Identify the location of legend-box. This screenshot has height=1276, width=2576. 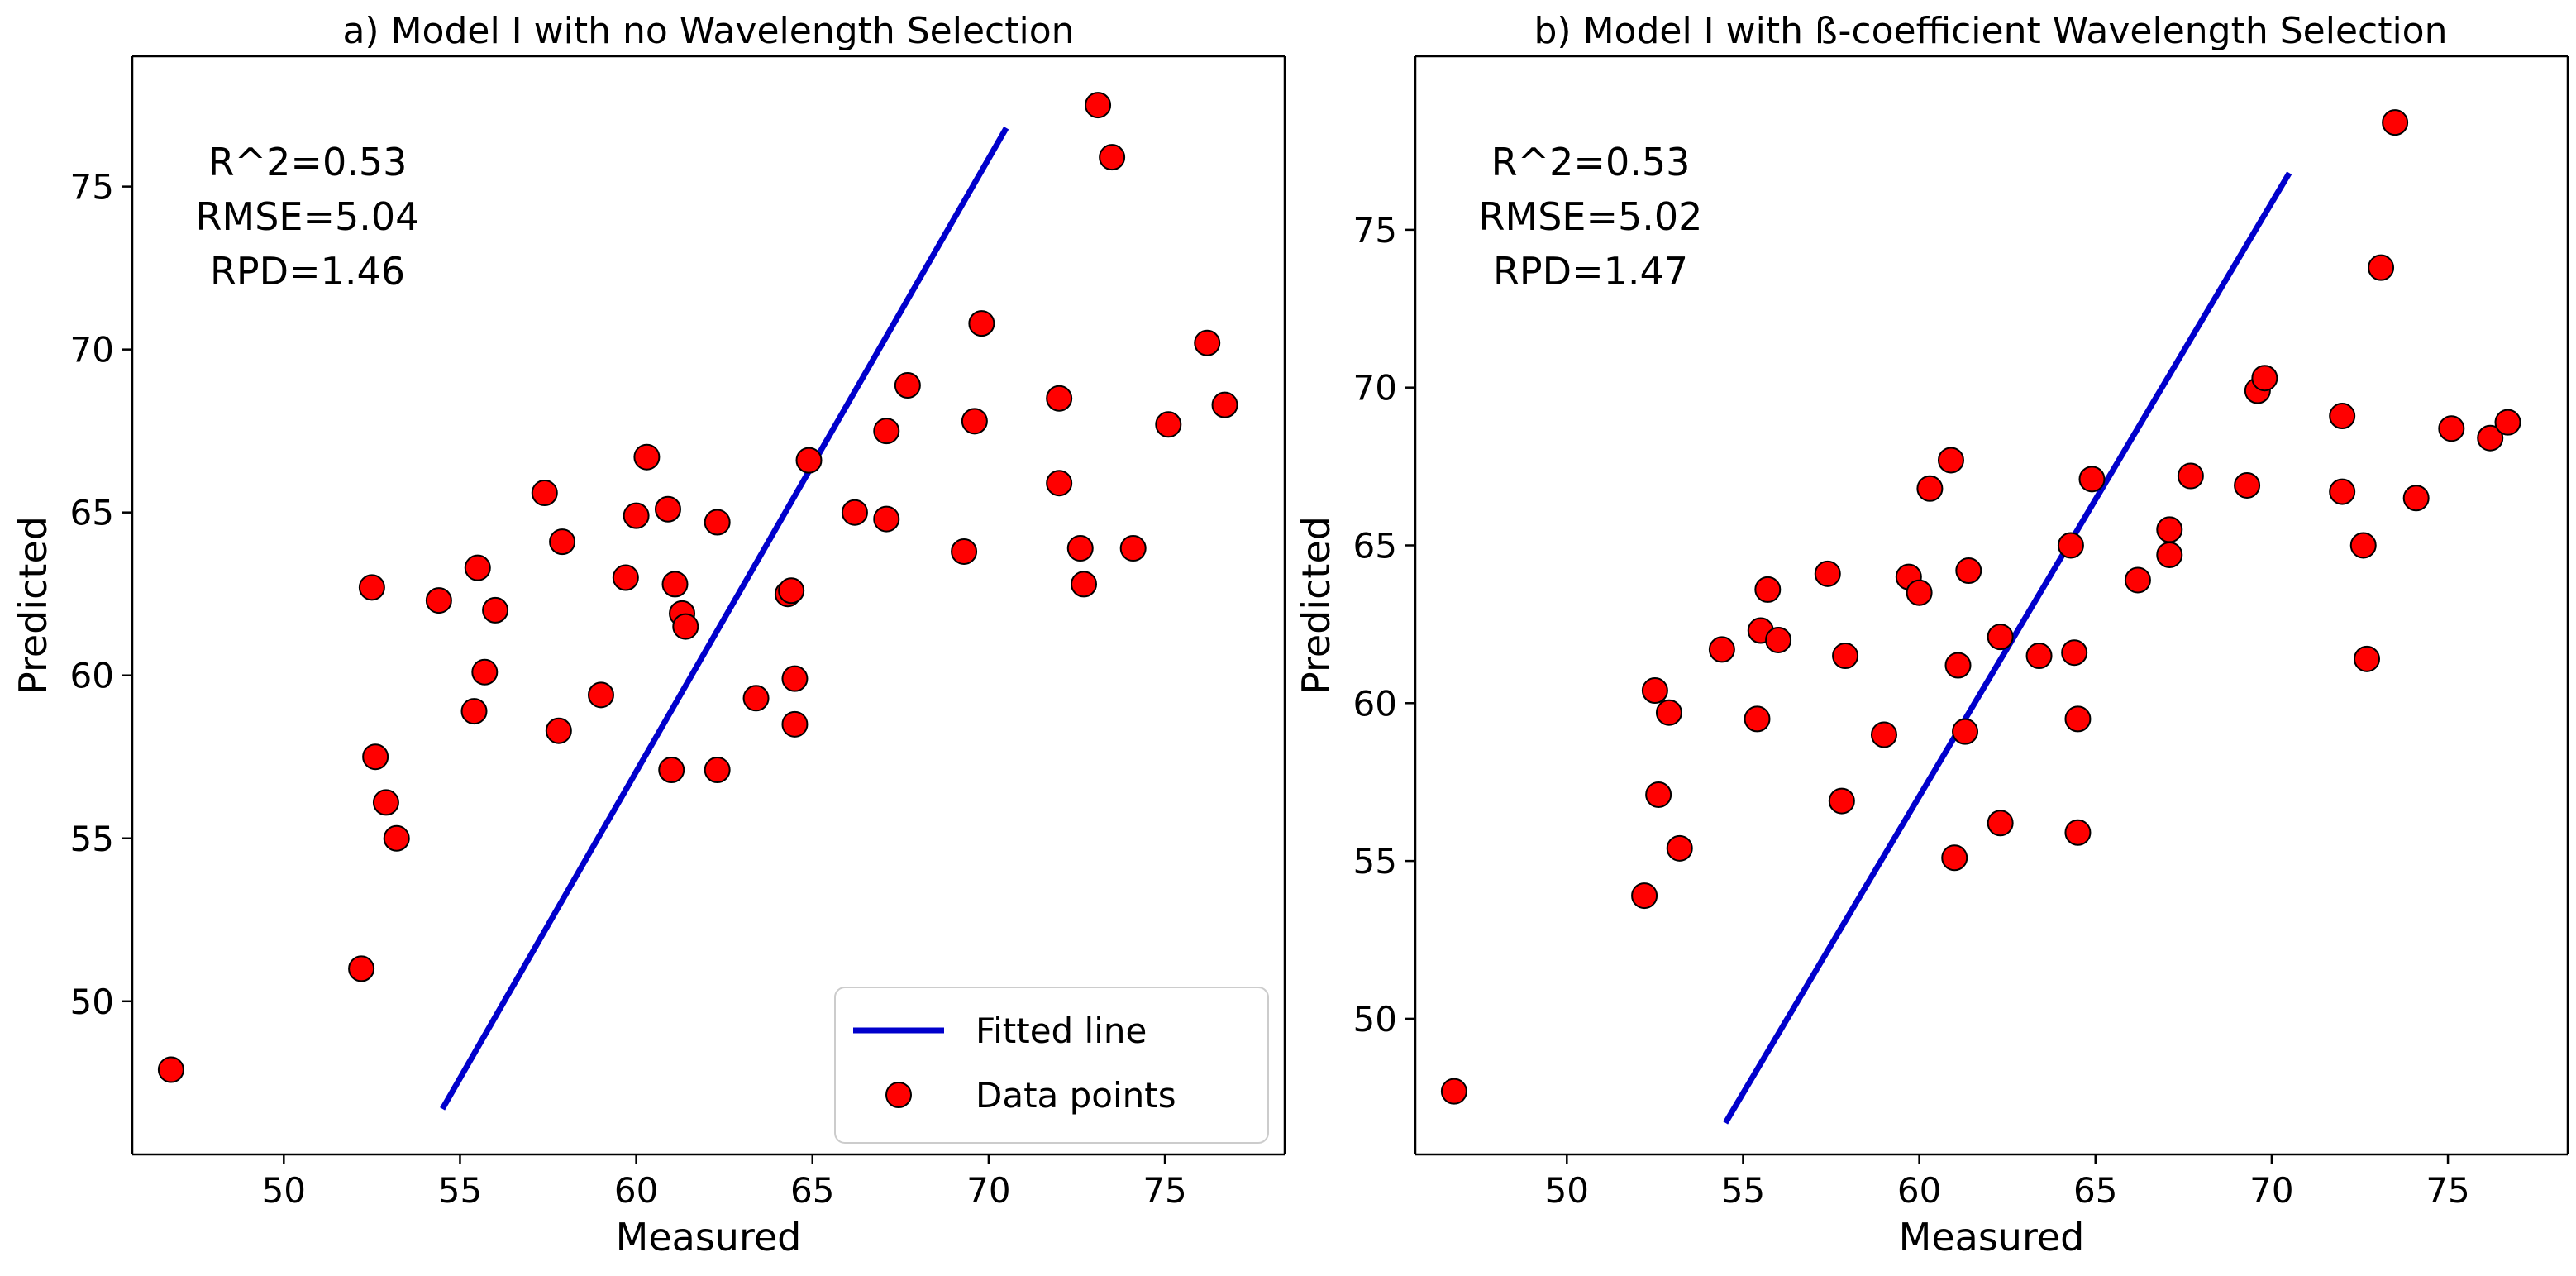
(1051, 1065).